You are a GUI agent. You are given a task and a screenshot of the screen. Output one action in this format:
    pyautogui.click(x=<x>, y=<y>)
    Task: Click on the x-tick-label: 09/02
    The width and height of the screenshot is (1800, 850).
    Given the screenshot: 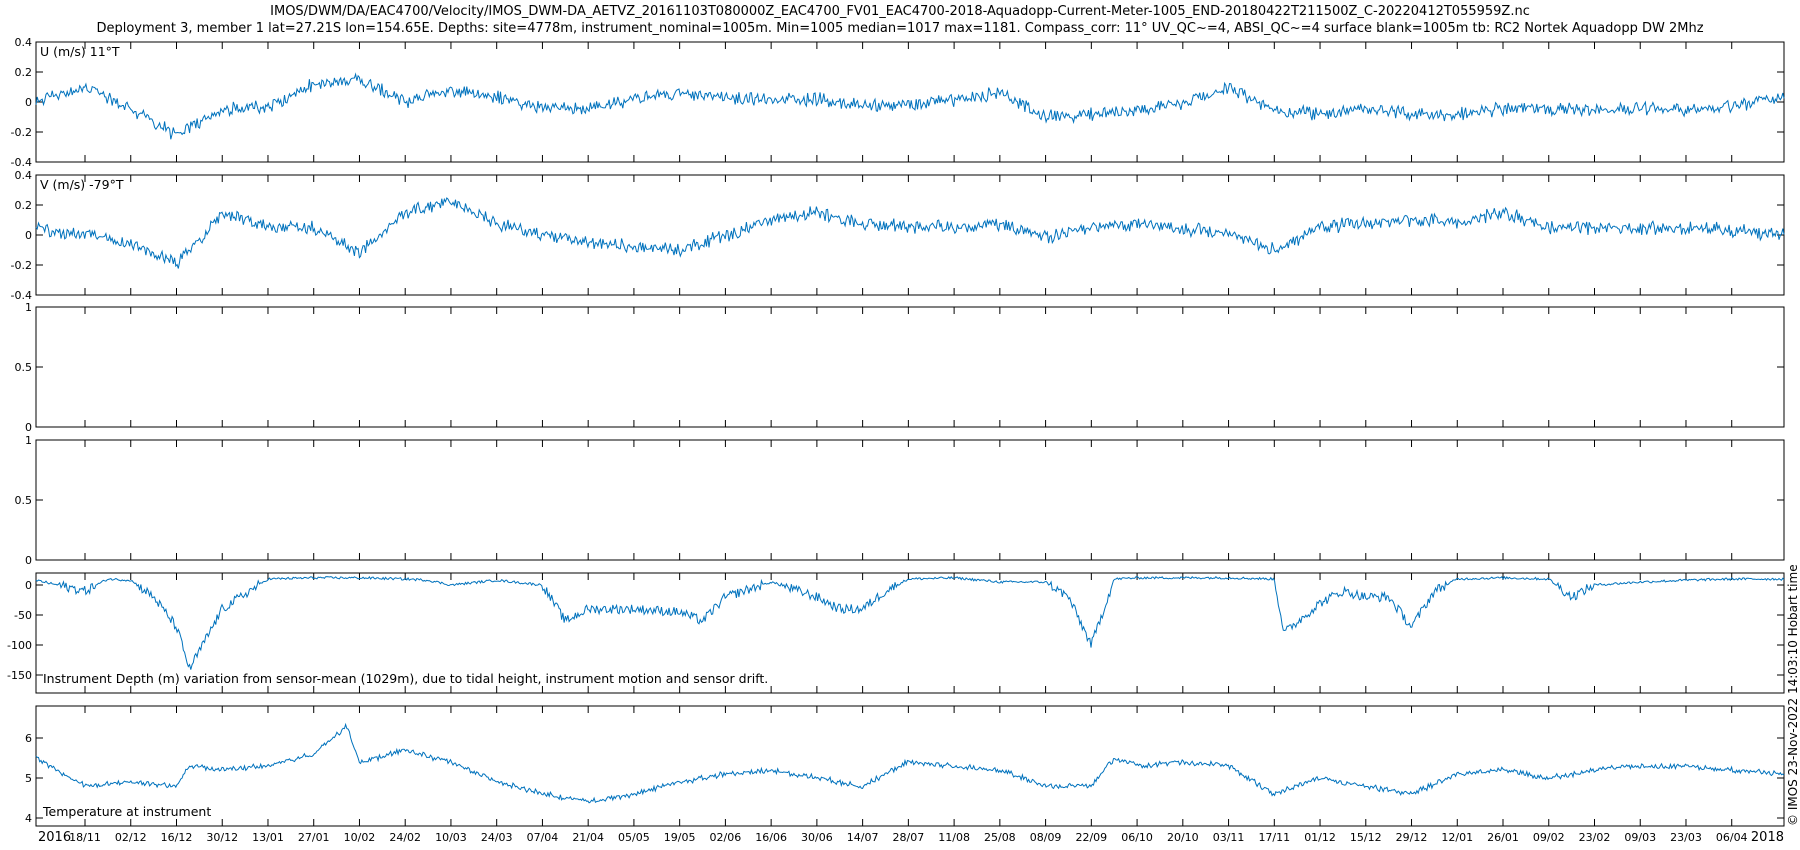 What is the action you would take?
    pyautogui.click(x=1549, y=837)
    